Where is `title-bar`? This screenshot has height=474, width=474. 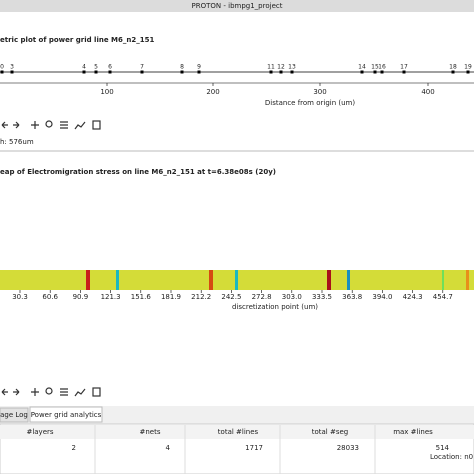
title-bar is located at coordinates (237, 6).